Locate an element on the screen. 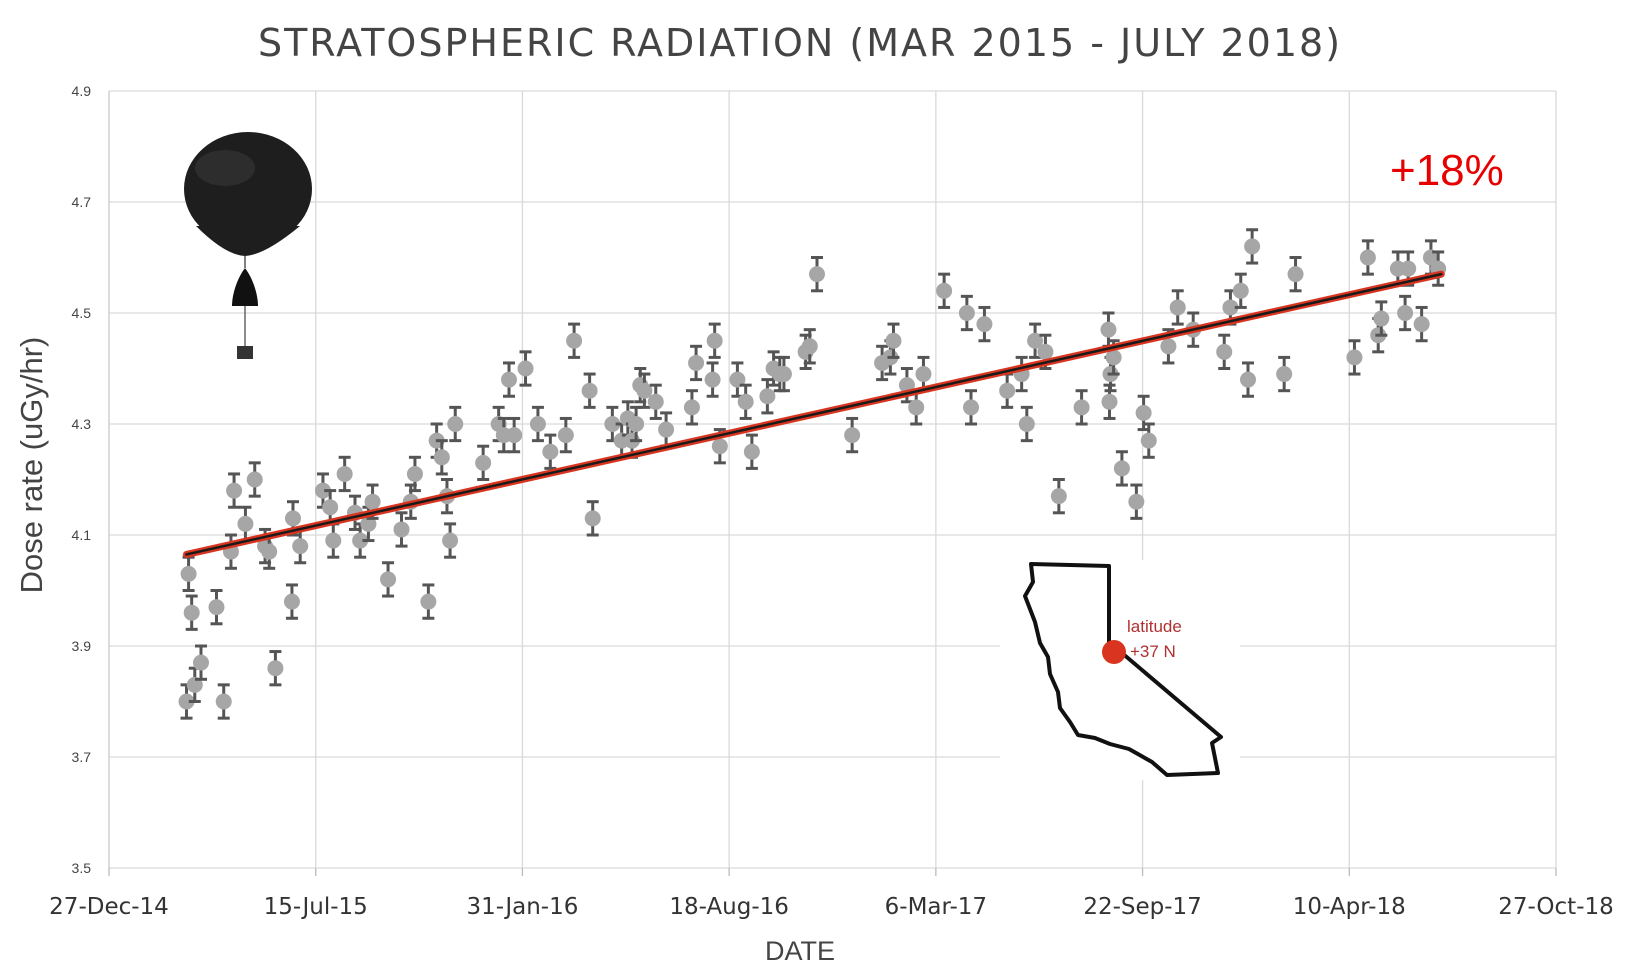  x-tick-label: 18-Aug-16 is located at coordinates (729, 907).